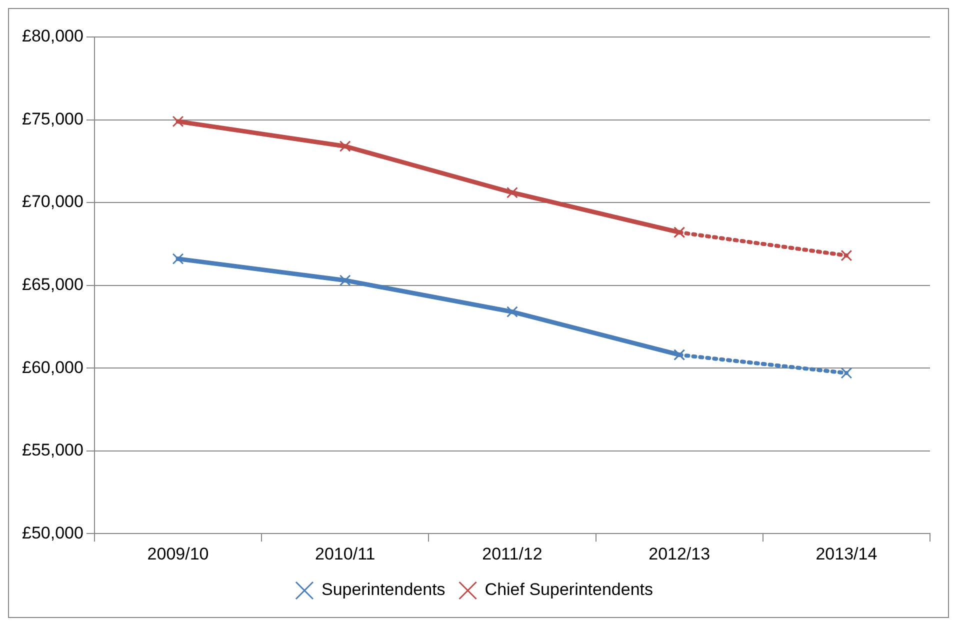 The image size is (957, 626). Describe the element at coordinates (53, 532) in the screenshot. I see `y-tick-label: £50,000` at that location.